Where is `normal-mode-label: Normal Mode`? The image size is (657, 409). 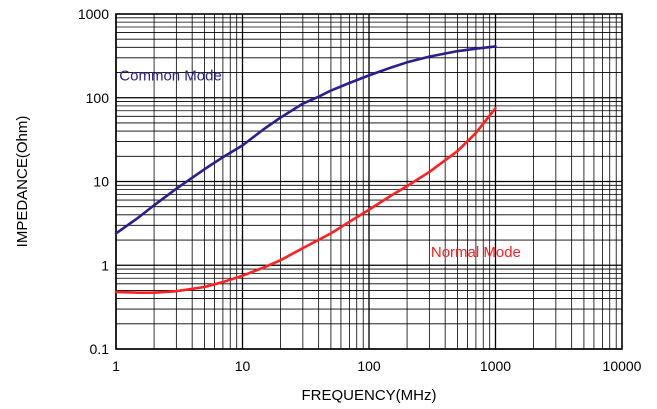
normal-mode-label: Normal Mode is located at coordinates (476, 252).